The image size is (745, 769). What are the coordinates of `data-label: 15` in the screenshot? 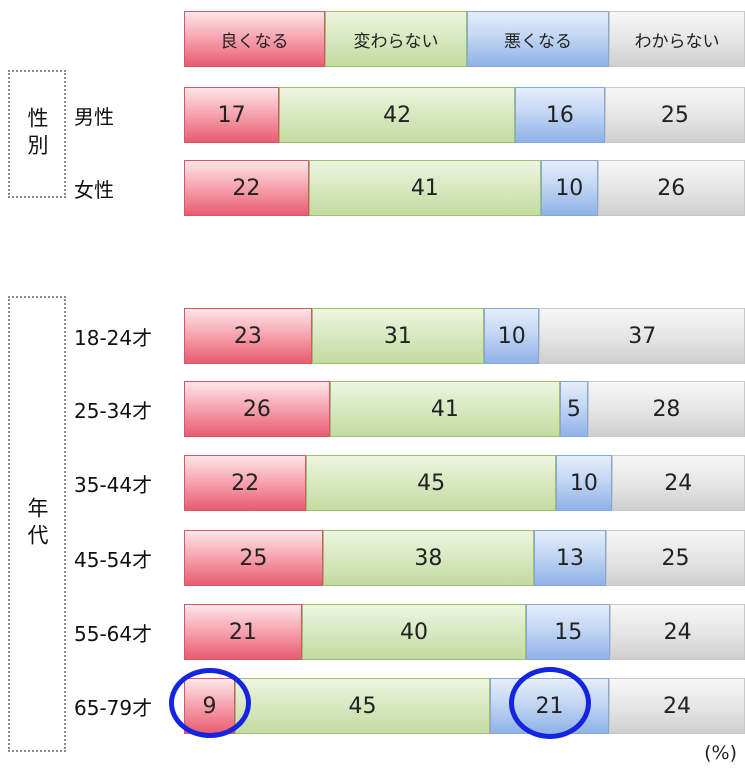 It's located at (568, 632).